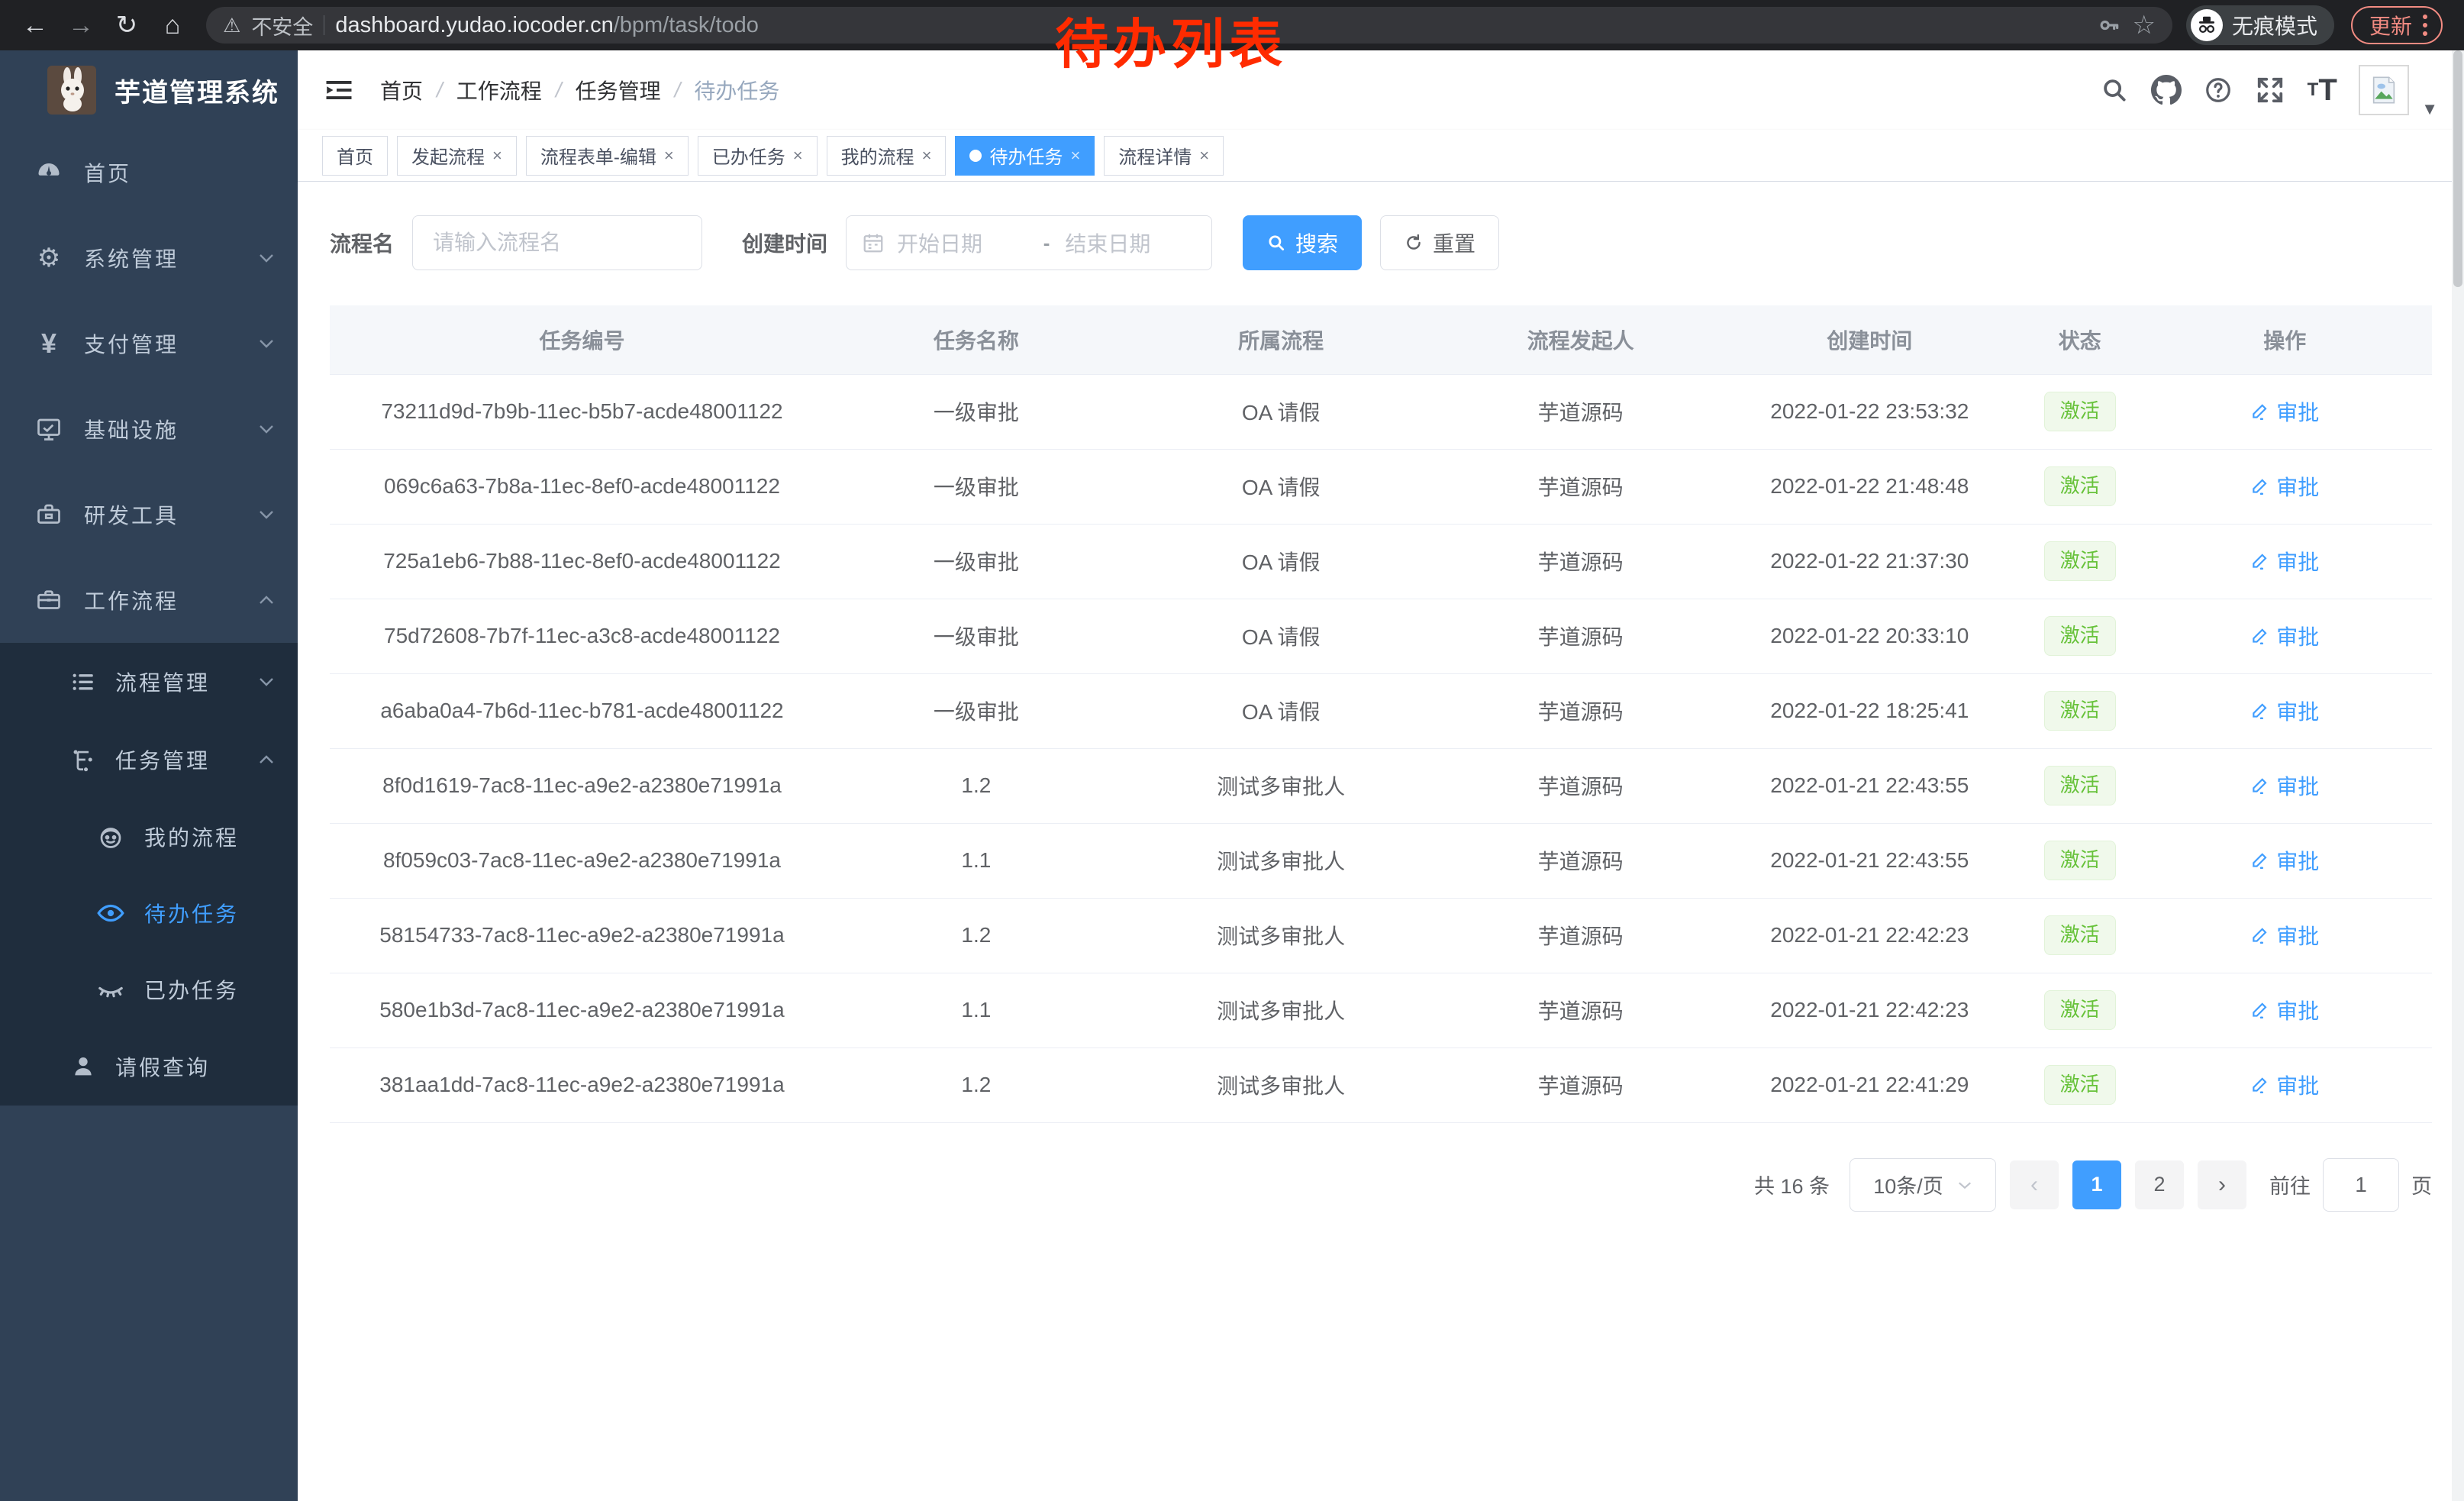 The width and height of the screenshot is (2464, 1501). I want to click on eye-icon, so click(111, 913).